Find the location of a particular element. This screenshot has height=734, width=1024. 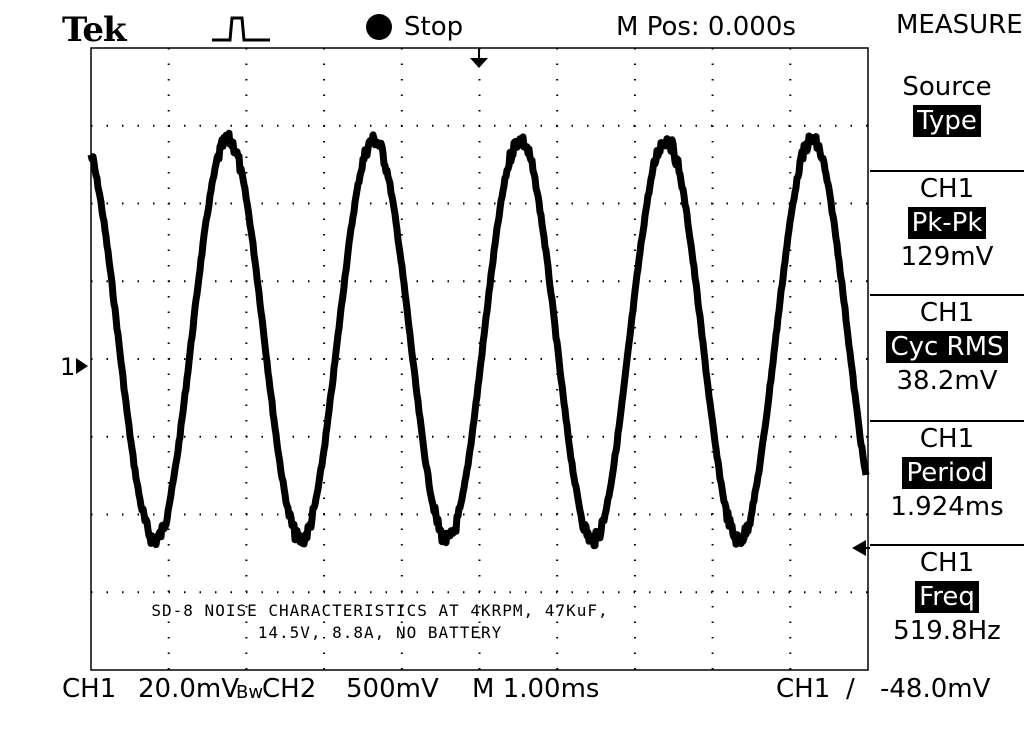

annotation-line-2: 14.5V, 8.8A, NO BATTERY is located at coordinates (380, 632).